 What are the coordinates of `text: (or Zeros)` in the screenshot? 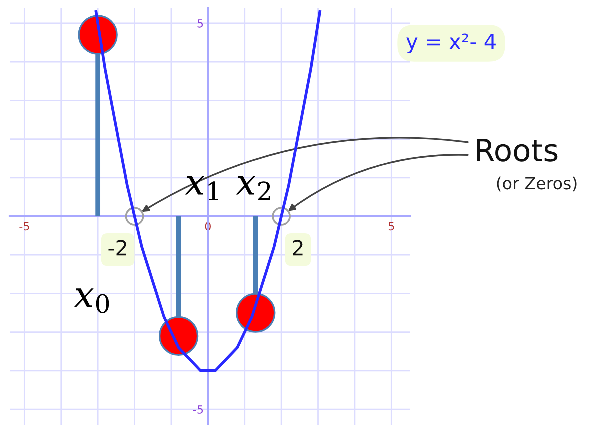 It's located at (537, 184).